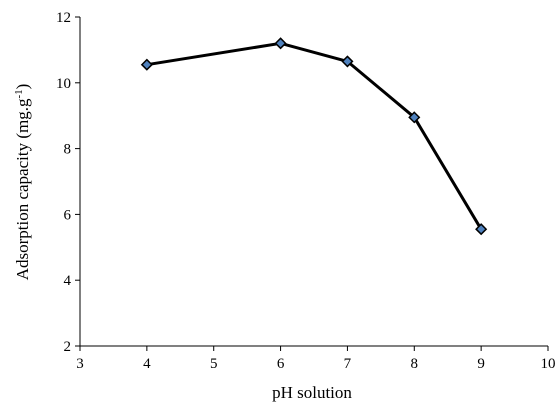  Describe the element at coordinates (22, 189) in the screenshot. I see `y-axis-title-main: Adsorption capacity (mg.g` at that location.